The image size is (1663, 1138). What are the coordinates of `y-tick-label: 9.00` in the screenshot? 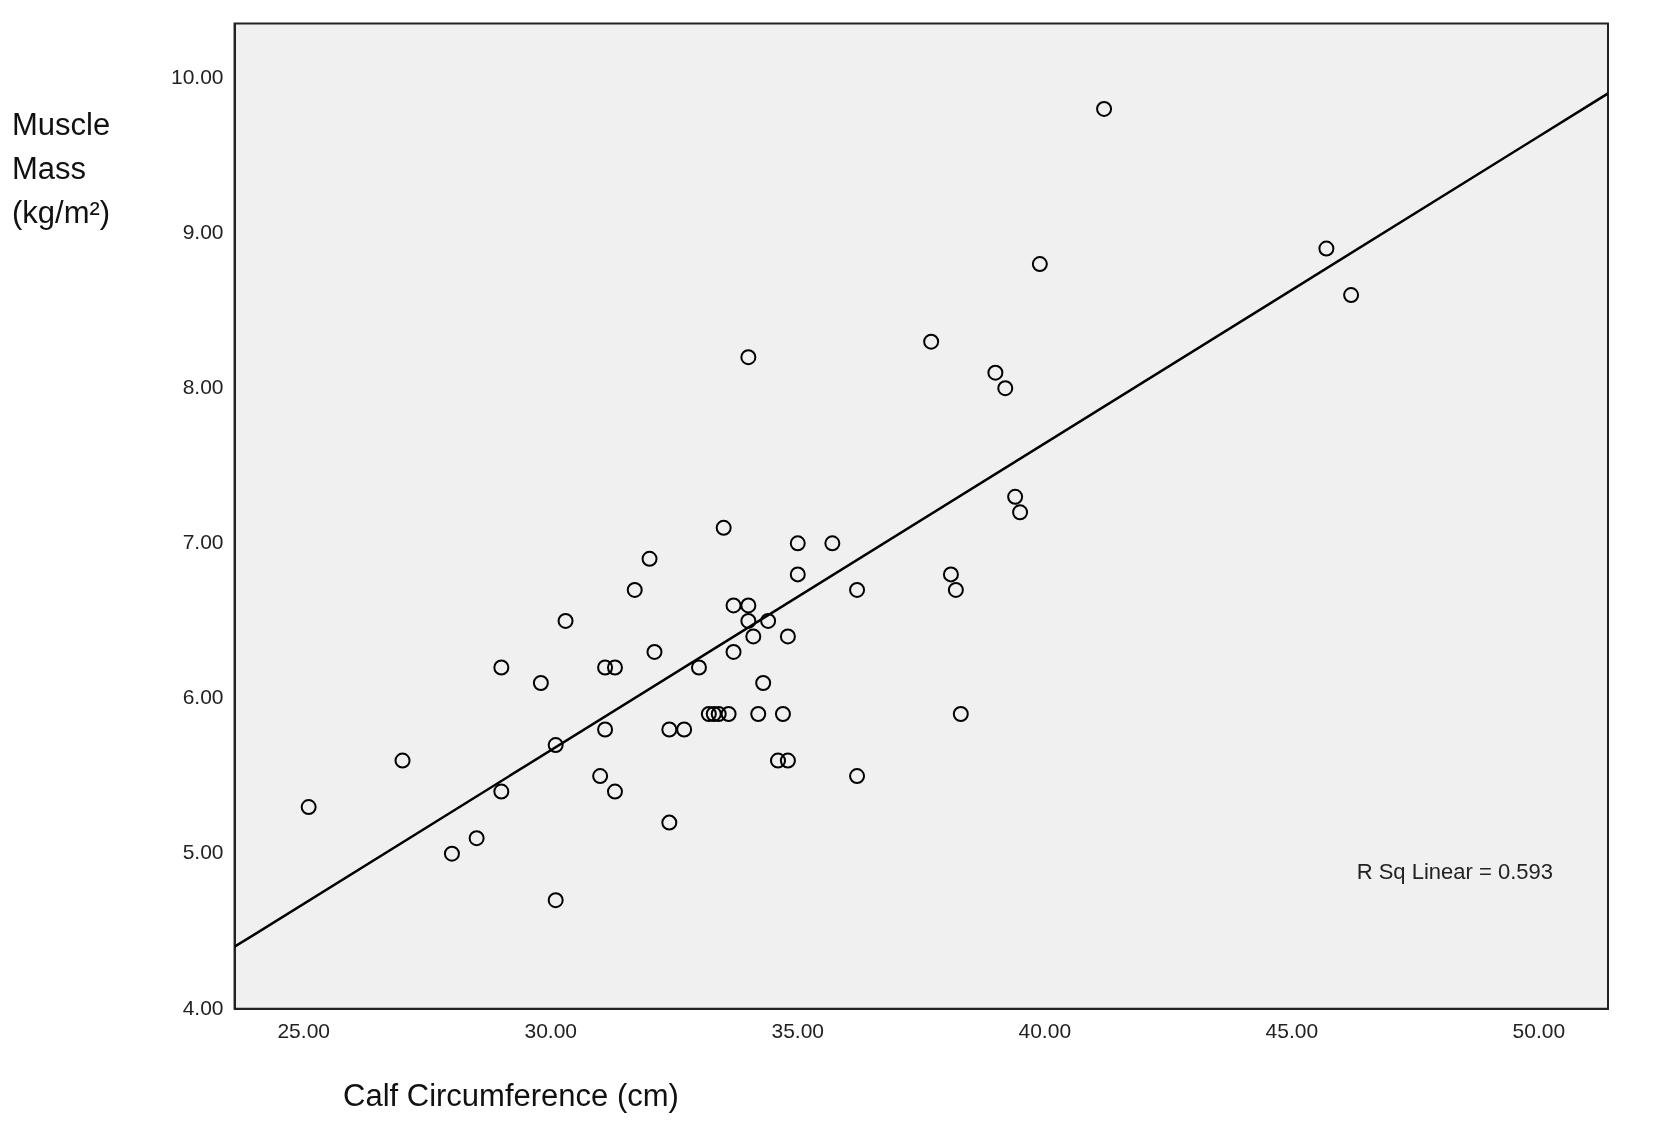 It's located at (203, 231).